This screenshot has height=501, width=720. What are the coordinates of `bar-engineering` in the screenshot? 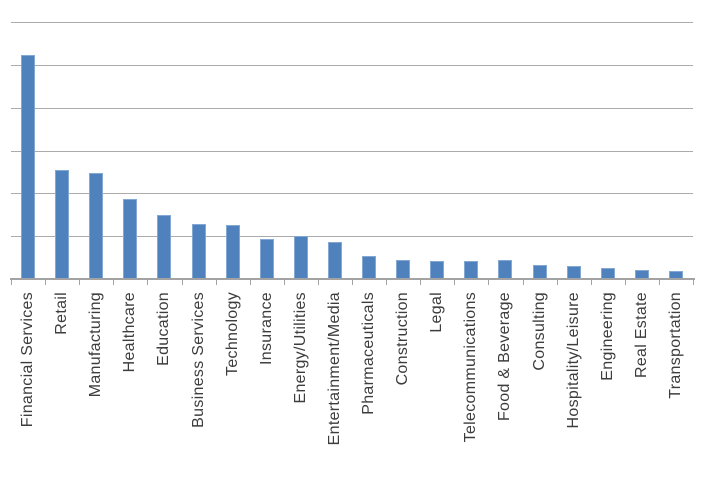 It's located at (607, 273).